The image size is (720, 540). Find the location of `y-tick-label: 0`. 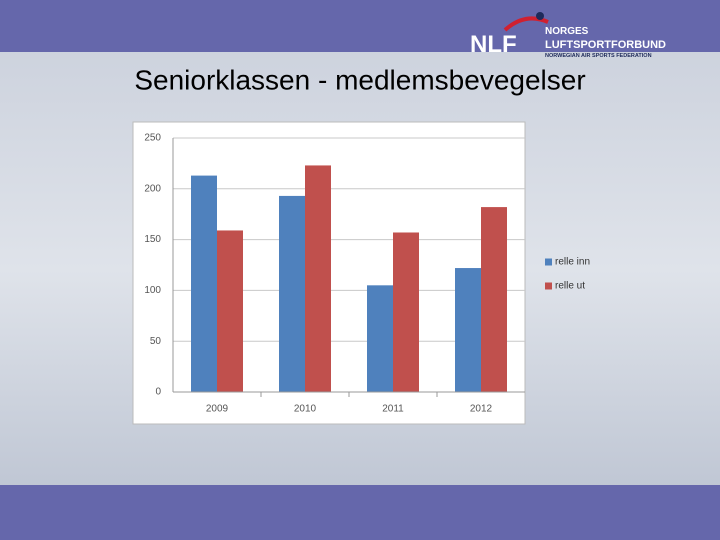

y-tick-label: 0 is located at coordinates (158, 392).